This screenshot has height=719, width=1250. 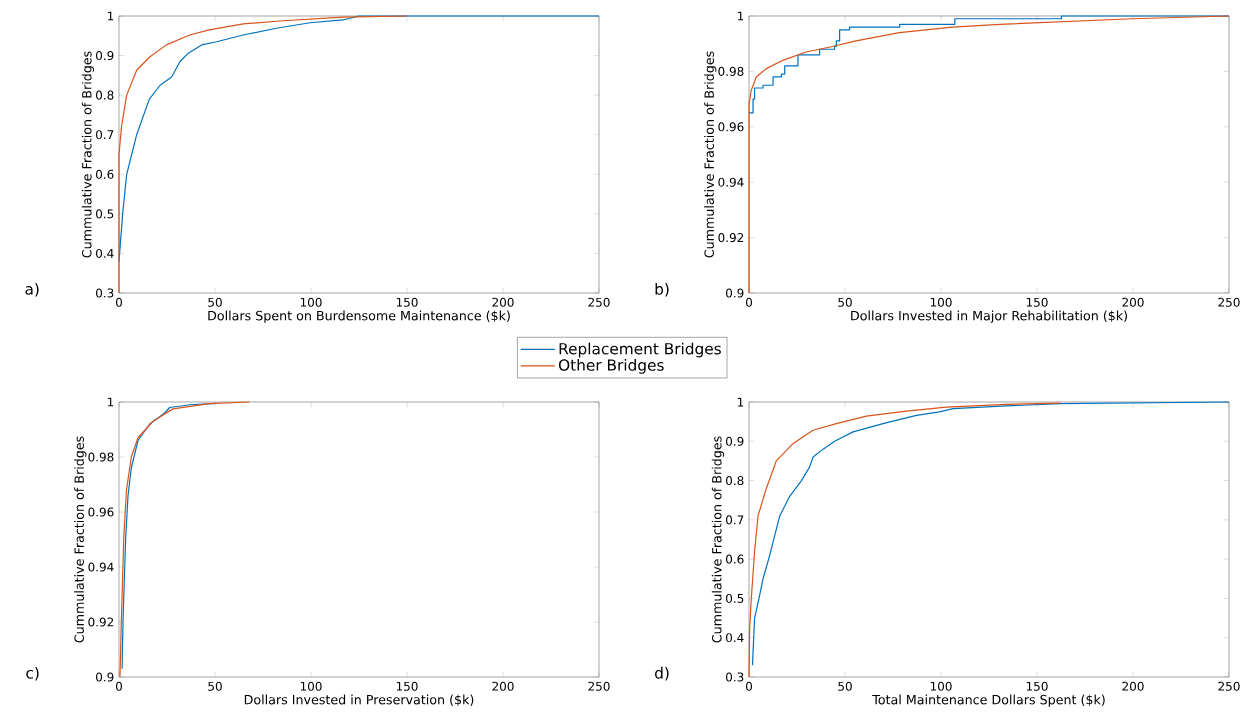 What do you see at coordinates (662, 289) in the screenshot?
I see `text: b)` at bounding box center [662, 289].